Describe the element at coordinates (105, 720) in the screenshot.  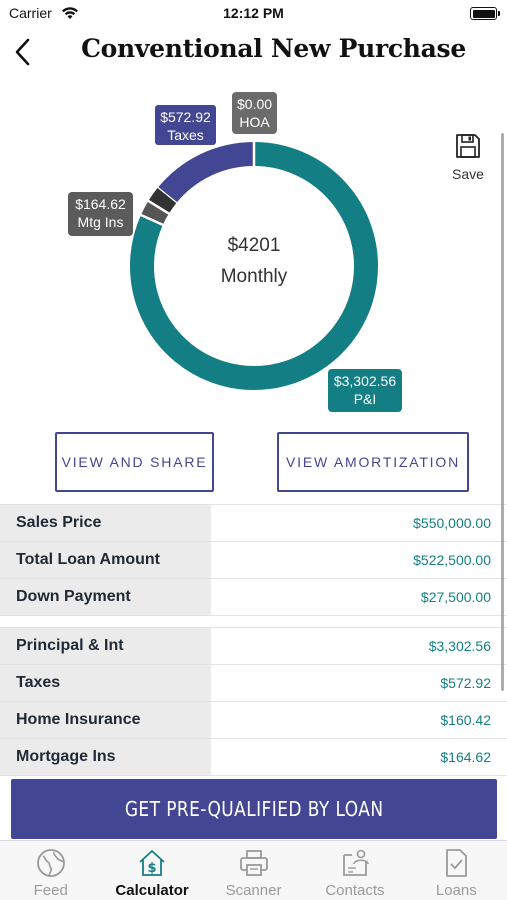
I see `row-label: Home Insurance` at that location.